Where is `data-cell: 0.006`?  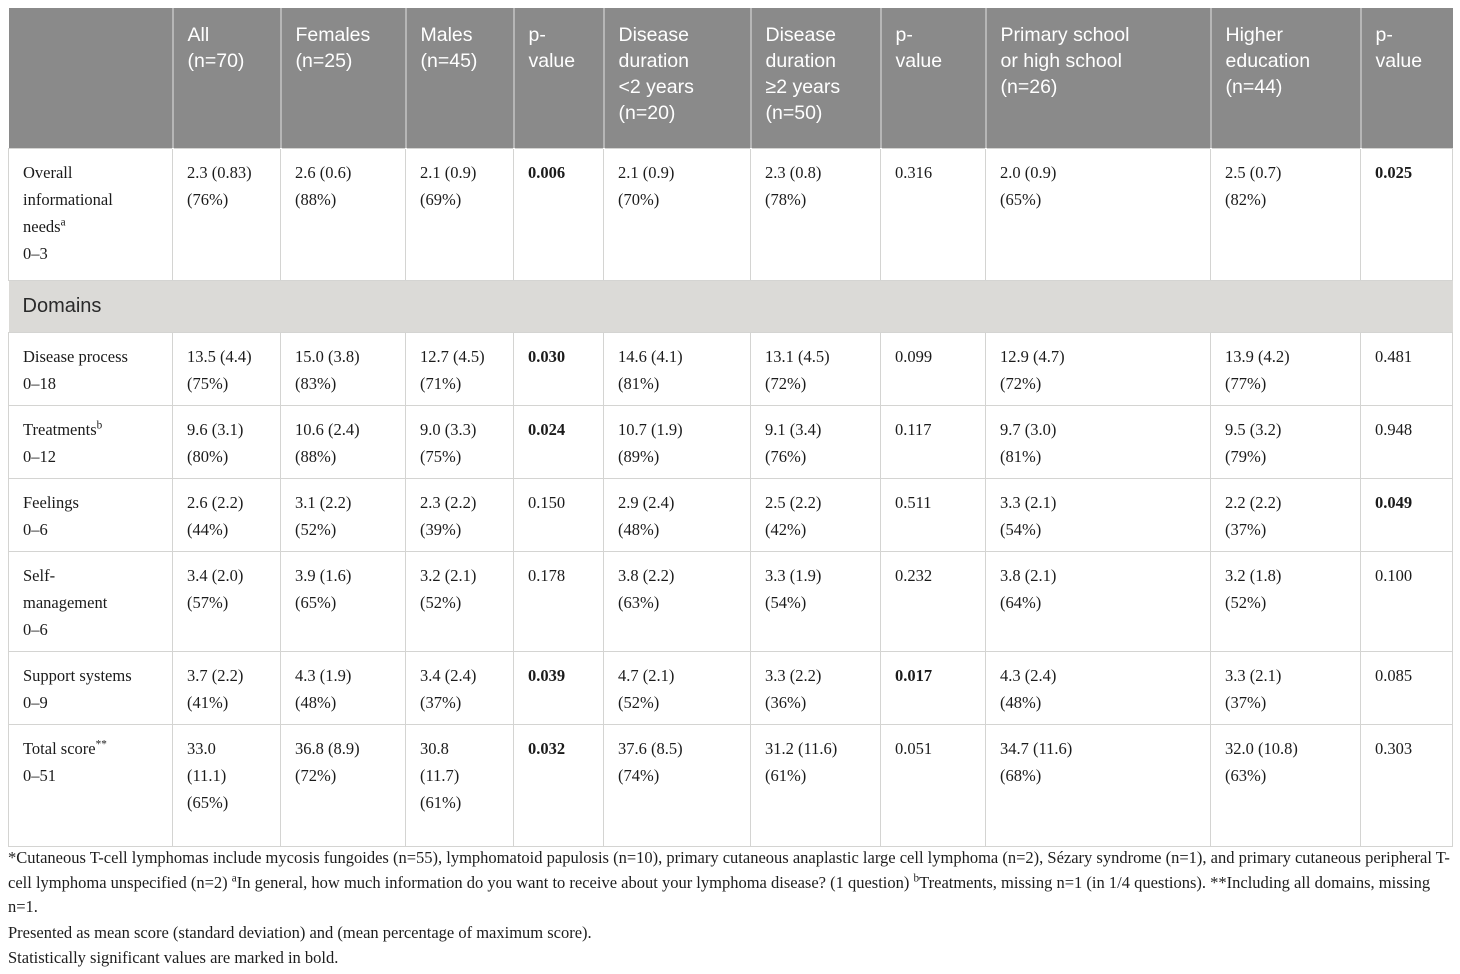
data-cell: 0.006 is located at coordinates (558, 214).